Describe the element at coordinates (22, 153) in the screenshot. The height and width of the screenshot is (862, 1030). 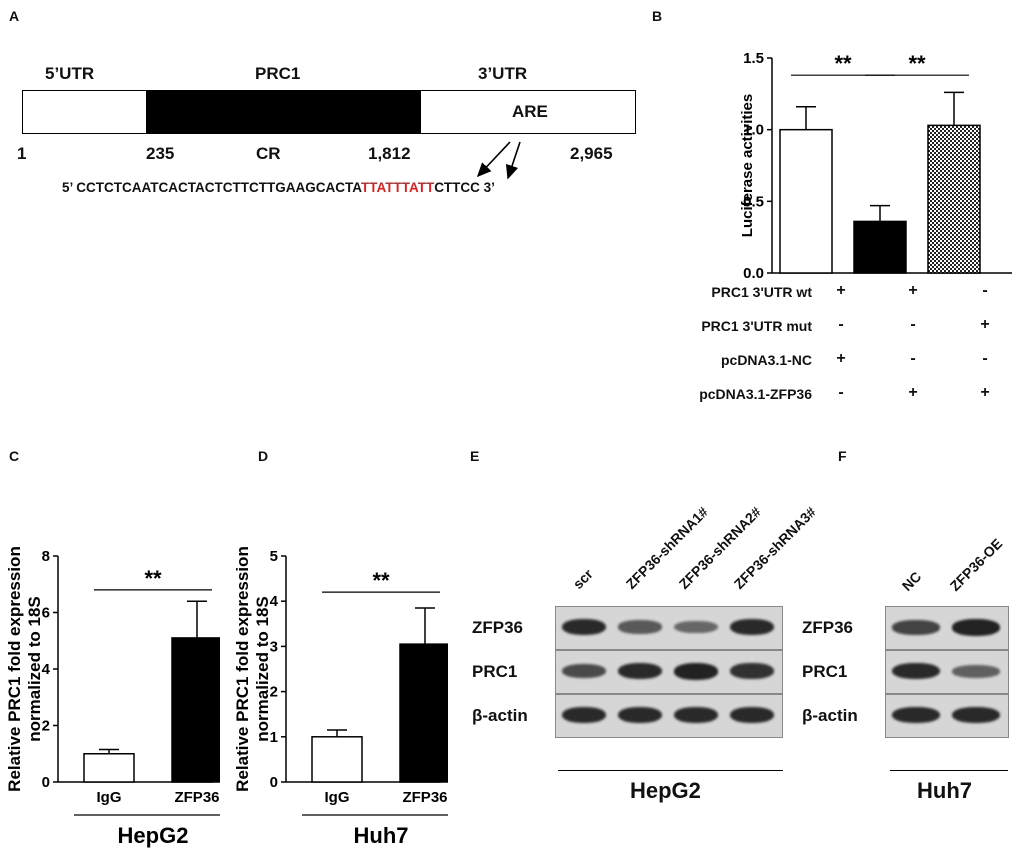
I see `position-1: 1` at that location.